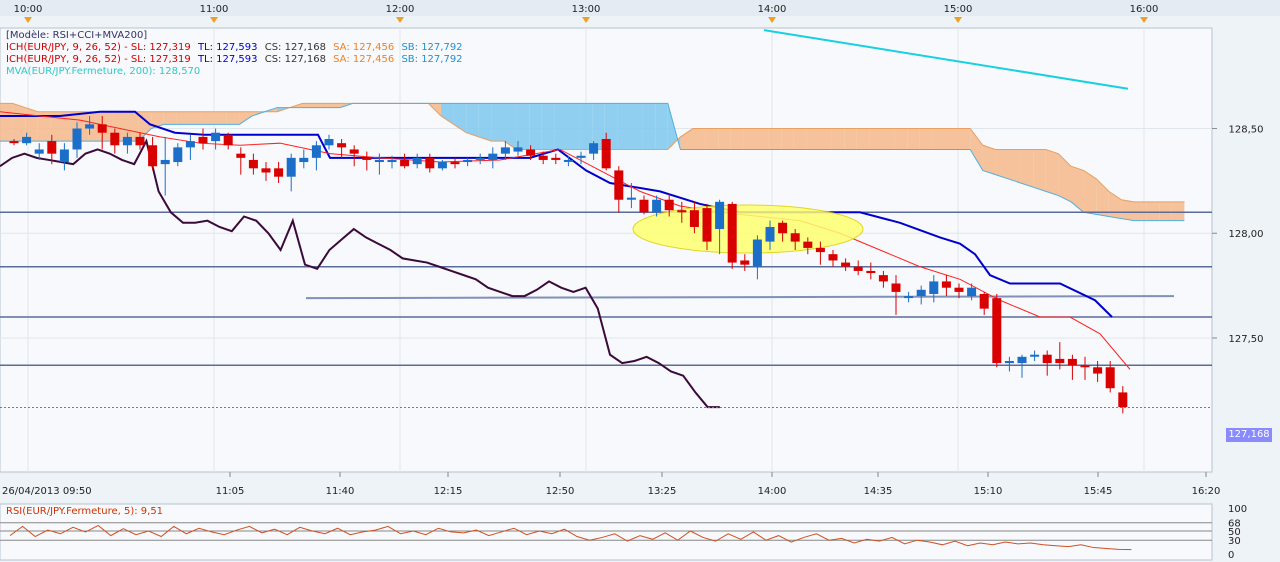  What do you see at coordinates (1231, 555) in the screenshot?
I see `rsi-tick-label: 0` at bounding box center [1231, 555].